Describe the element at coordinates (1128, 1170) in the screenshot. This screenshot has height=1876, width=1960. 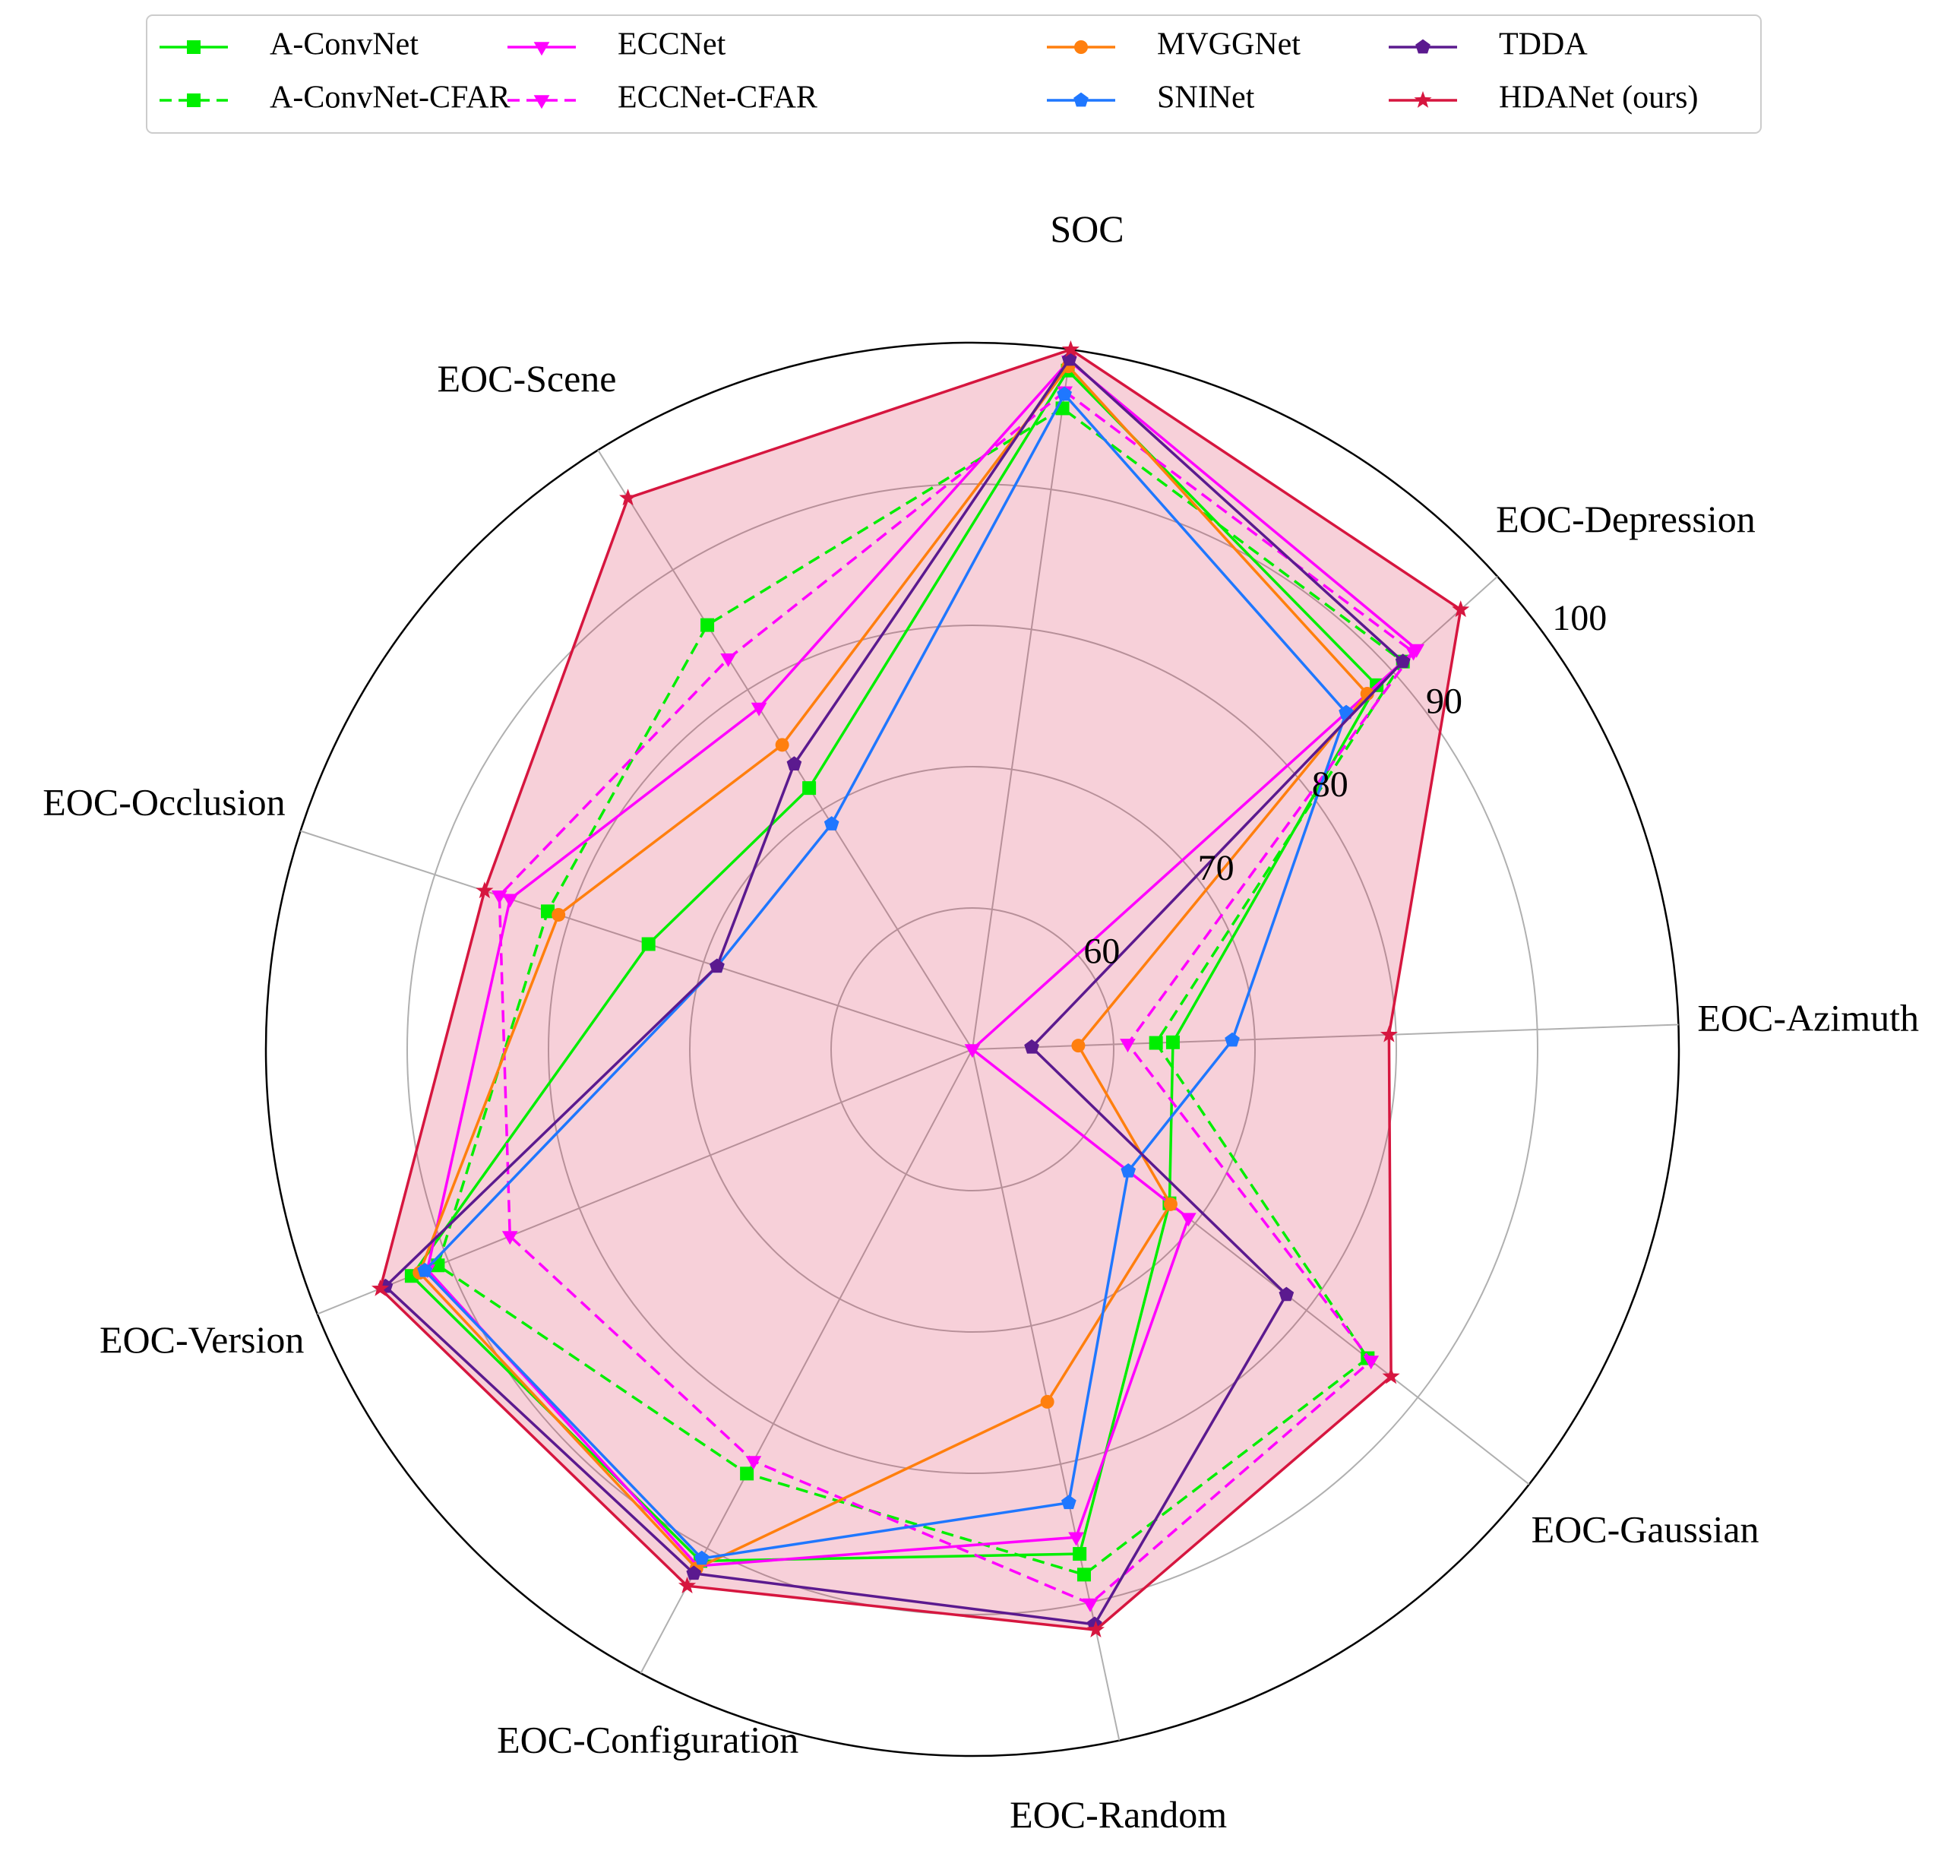
I see `point-sninet-eoc-gaussian` at that location.